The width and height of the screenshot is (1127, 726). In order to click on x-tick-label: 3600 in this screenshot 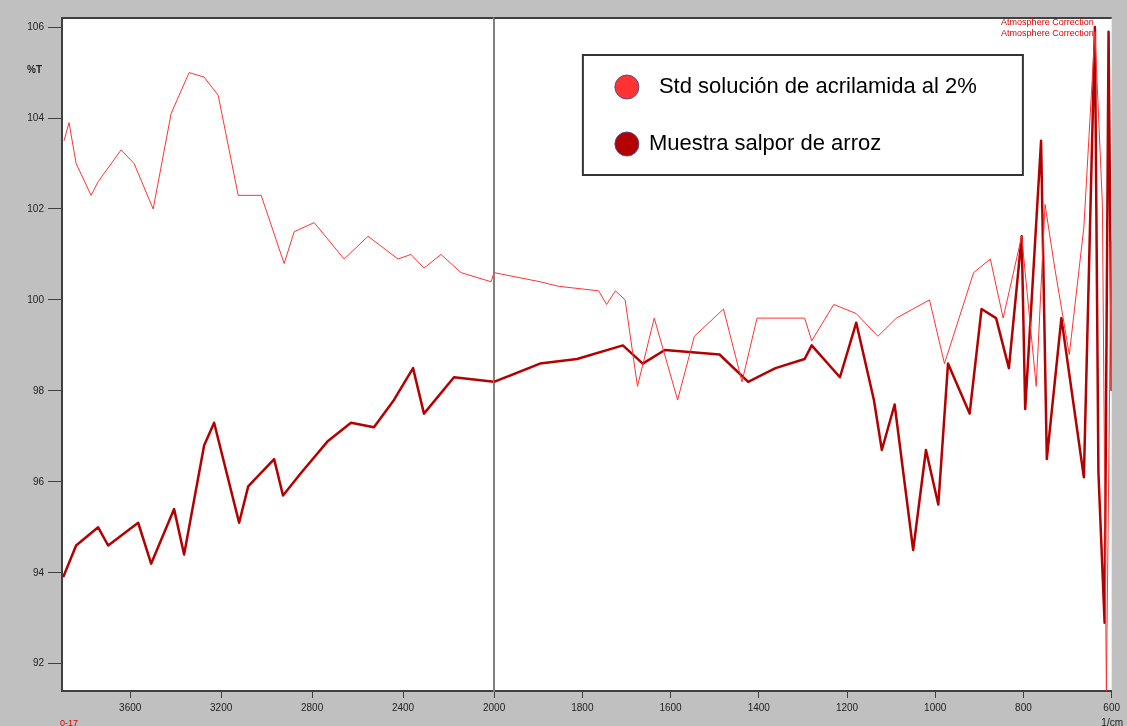, I will do `click(130, 707)`.